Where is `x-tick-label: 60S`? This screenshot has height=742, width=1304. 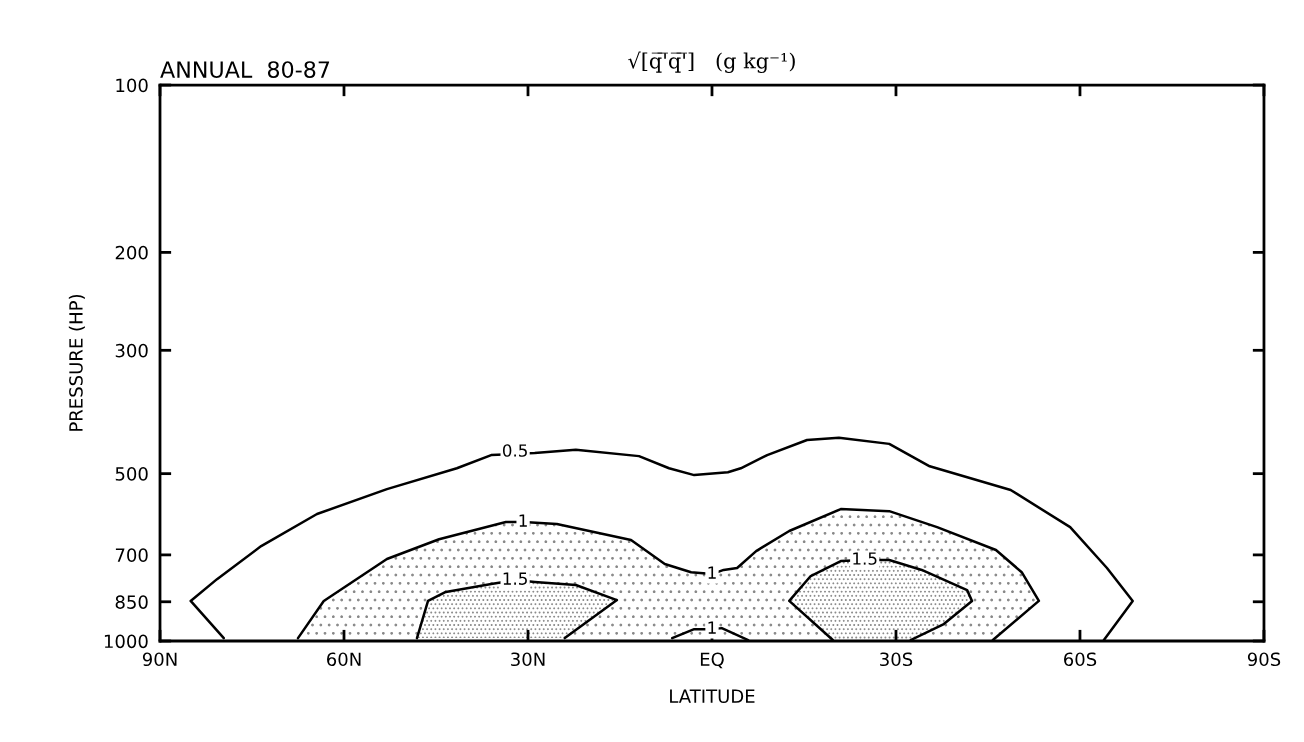
x-tick-label: 60S is located at coordinates (1080, 659).